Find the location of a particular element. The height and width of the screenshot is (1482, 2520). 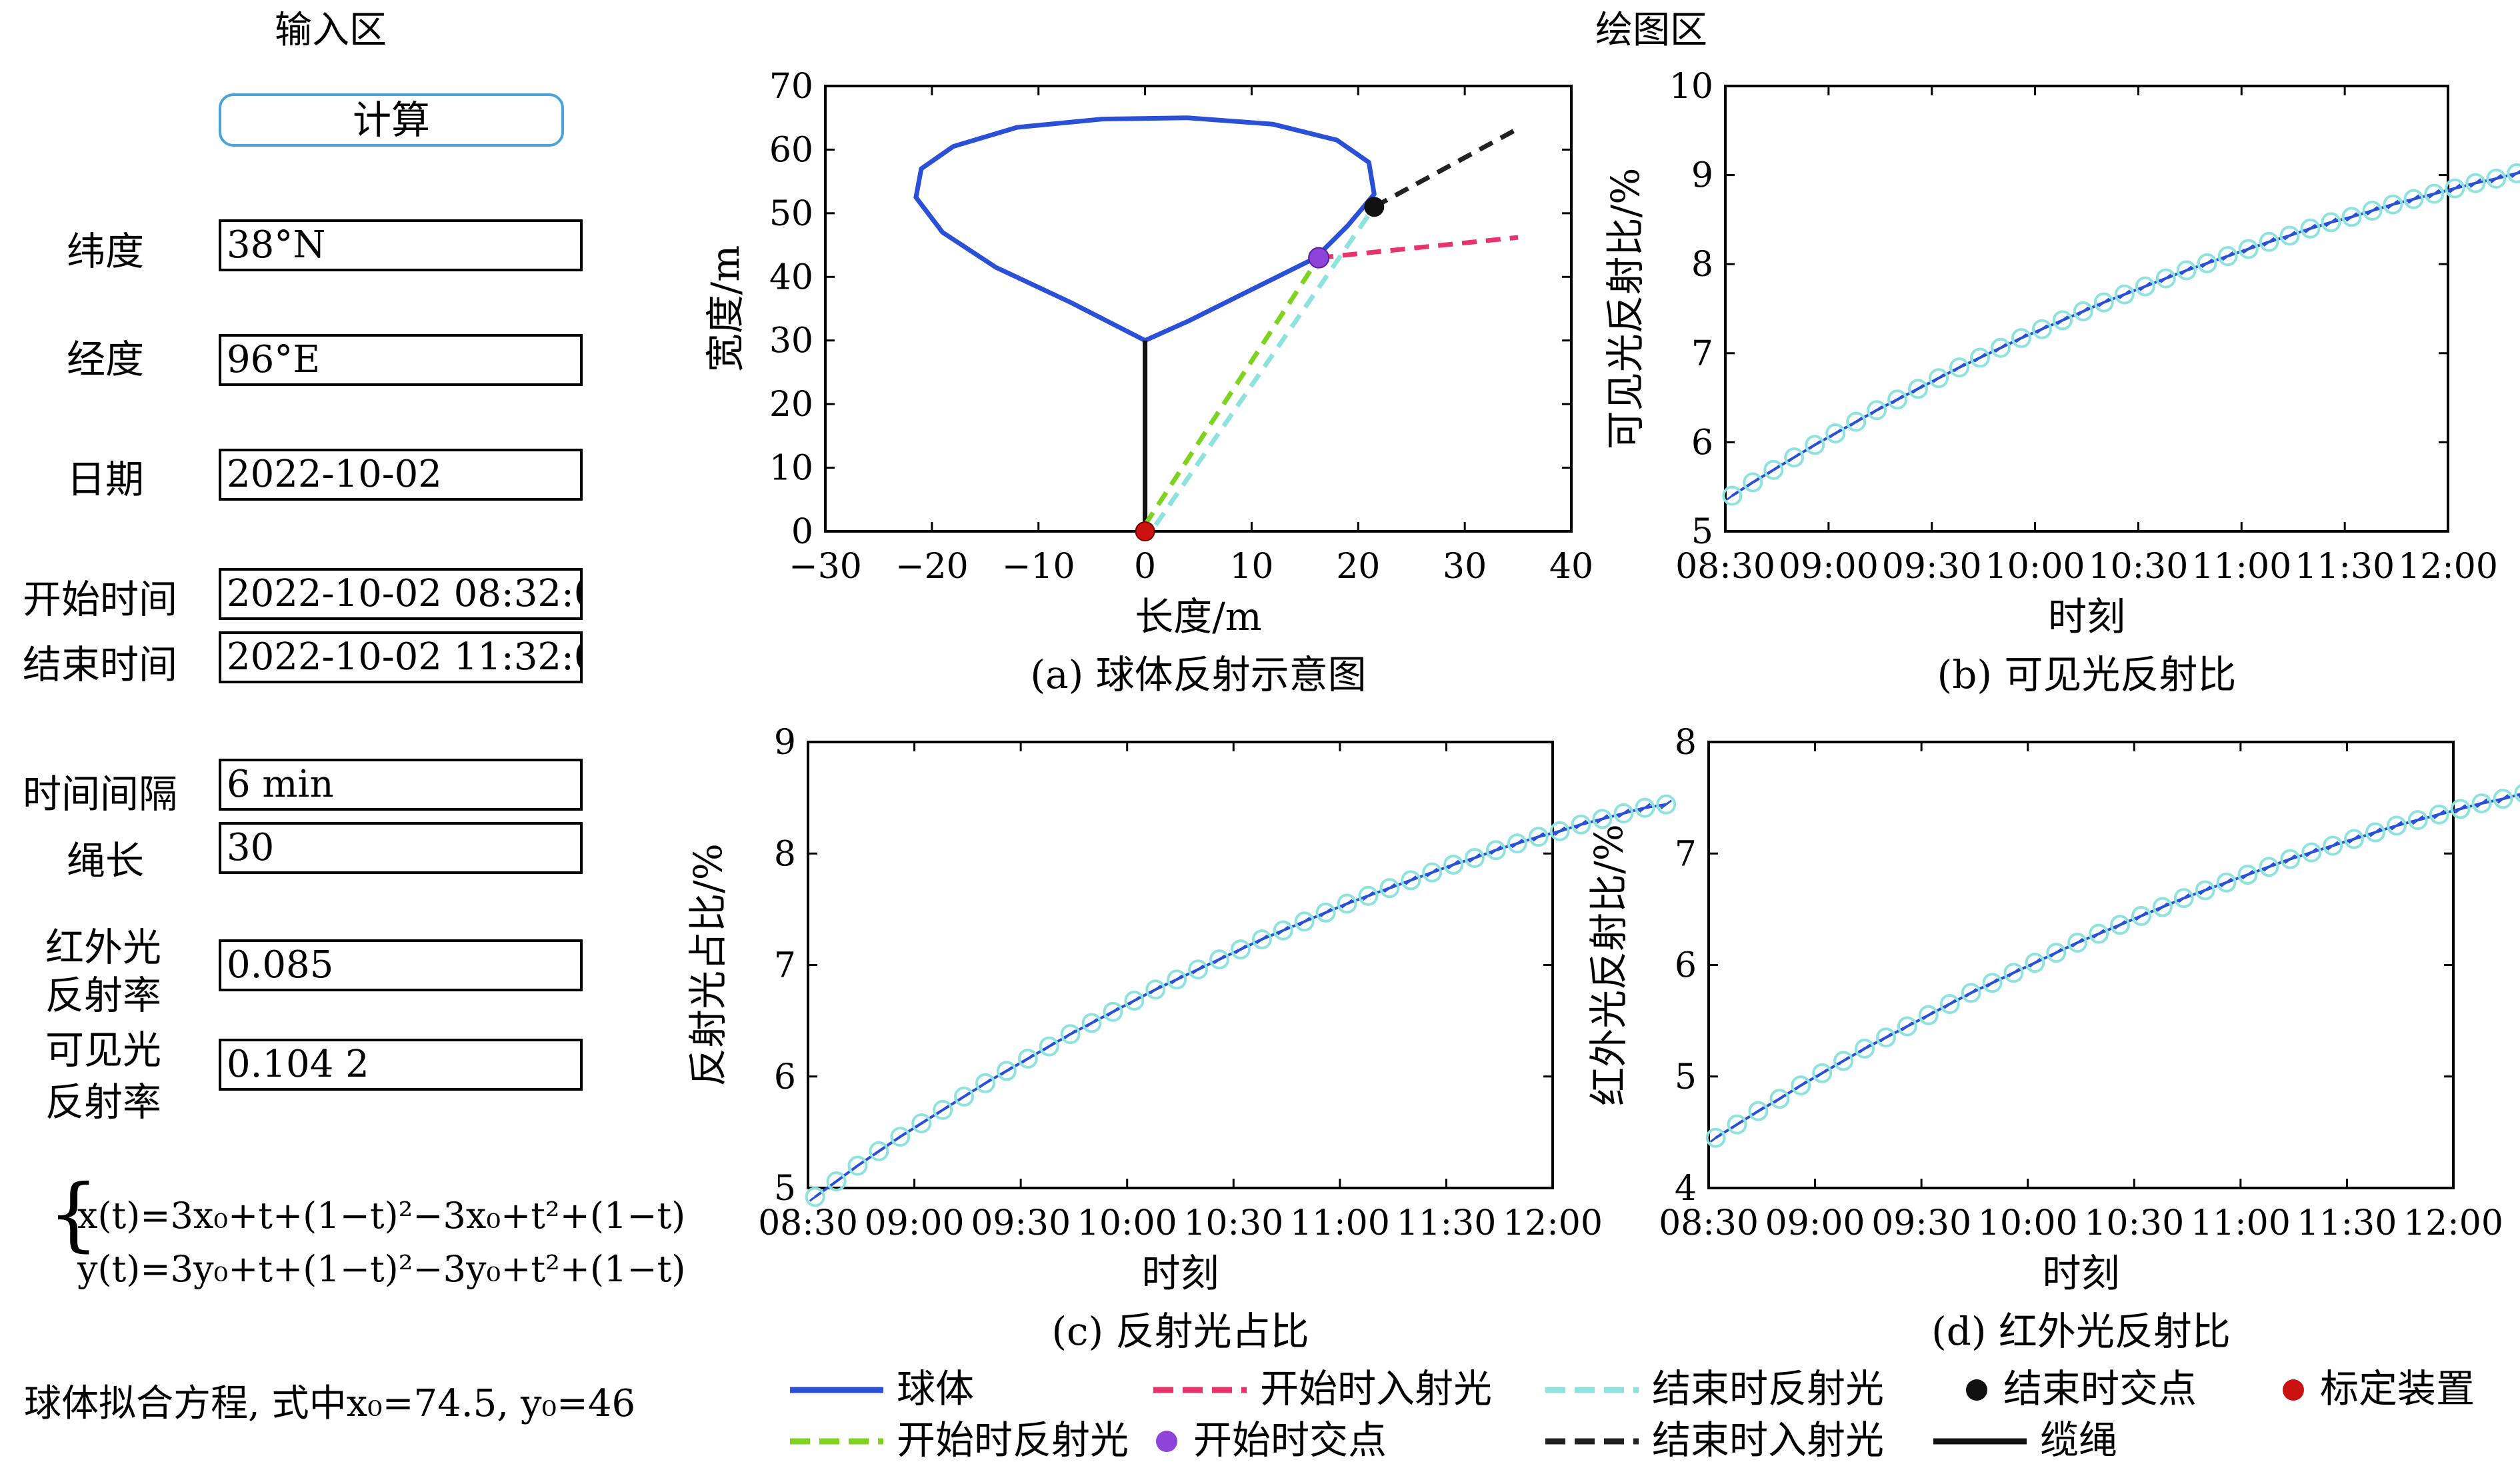

y-tick-label: 60 is located at coordinates (791, 150).